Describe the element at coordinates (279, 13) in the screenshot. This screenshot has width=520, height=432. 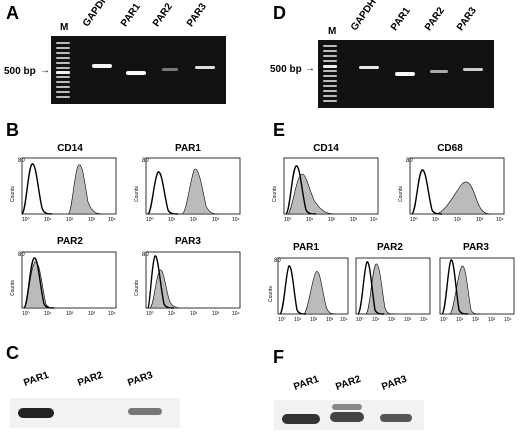
I see `panel-letter-d: D` at that location.